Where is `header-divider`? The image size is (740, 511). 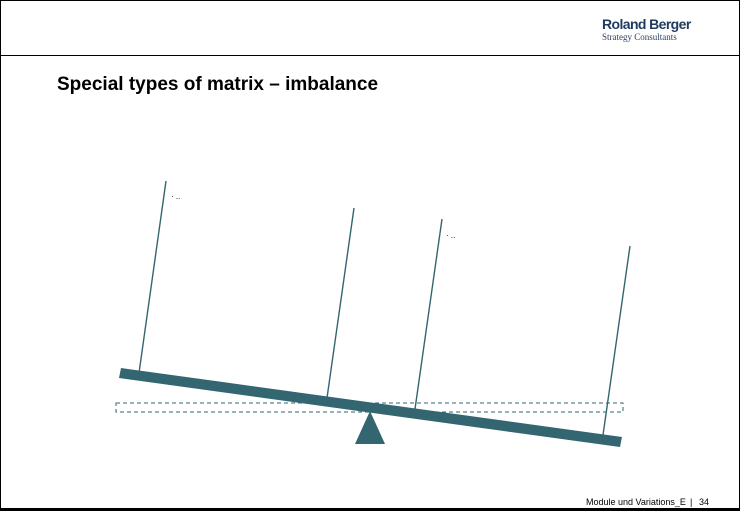
header-divider is located at coordinates (370, 55).